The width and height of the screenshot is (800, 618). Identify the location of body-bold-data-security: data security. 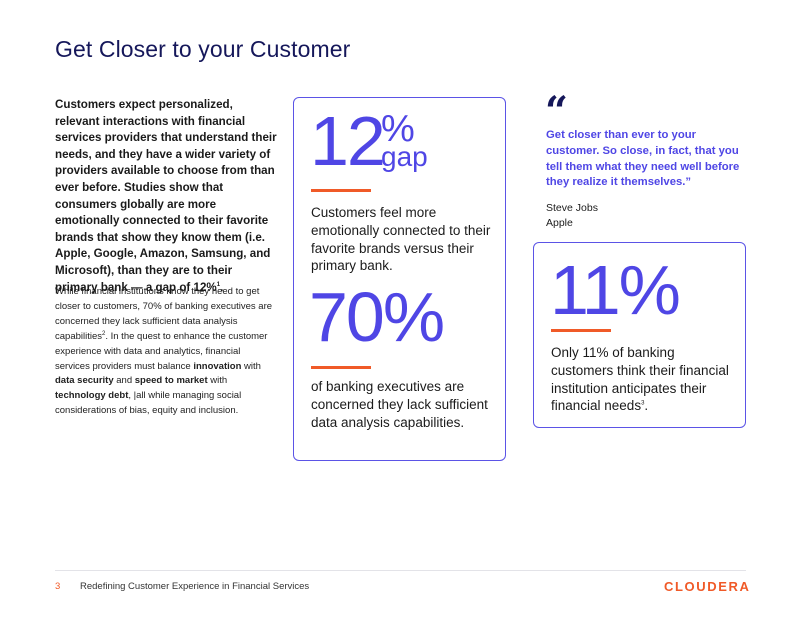
(84, 381).